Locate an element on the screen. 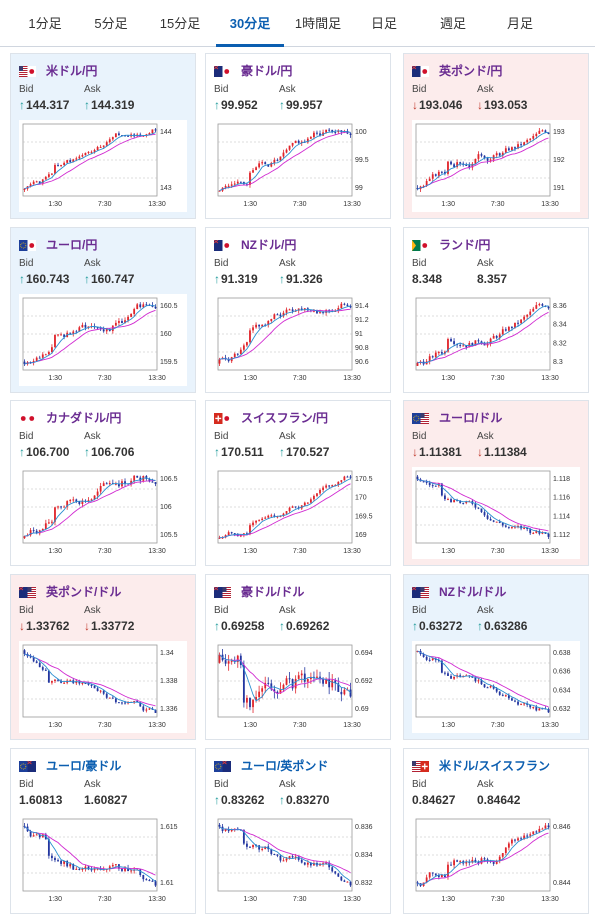  tab-2: 5分足 is located at coordinates (111, 23).